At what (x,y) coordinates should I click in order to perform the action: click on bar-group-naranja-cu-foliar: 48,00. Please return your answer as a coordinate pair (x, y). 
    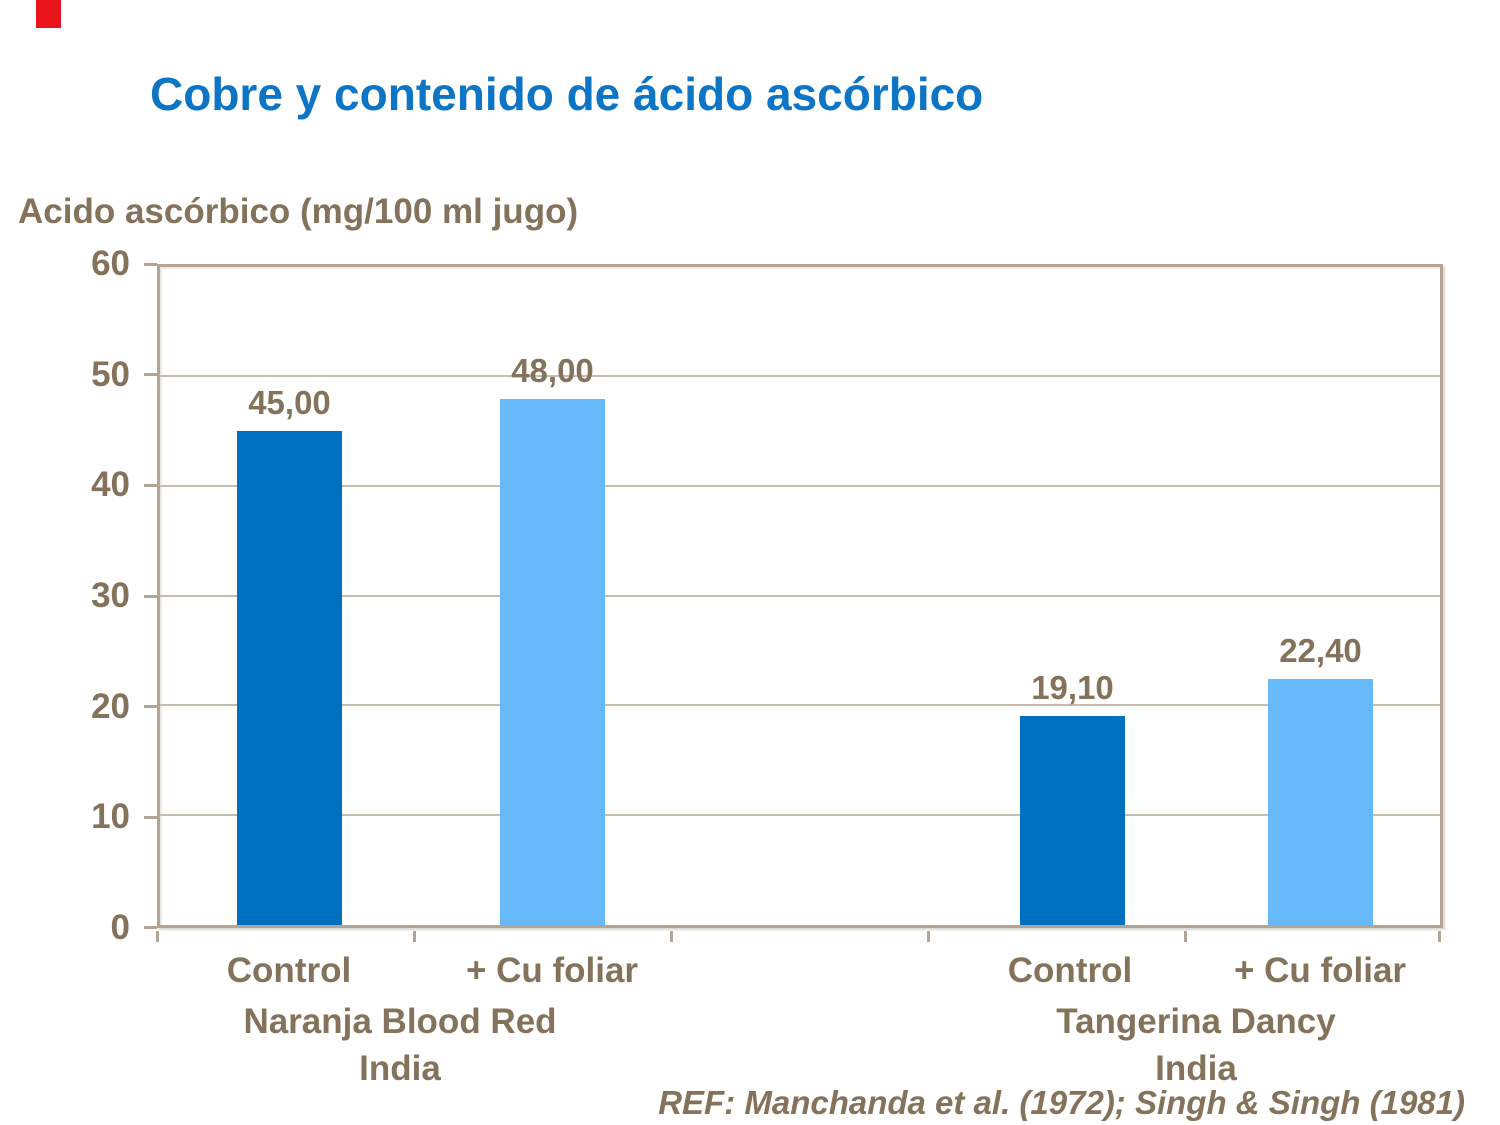
    Looking at the image, I should click on (552, 596).